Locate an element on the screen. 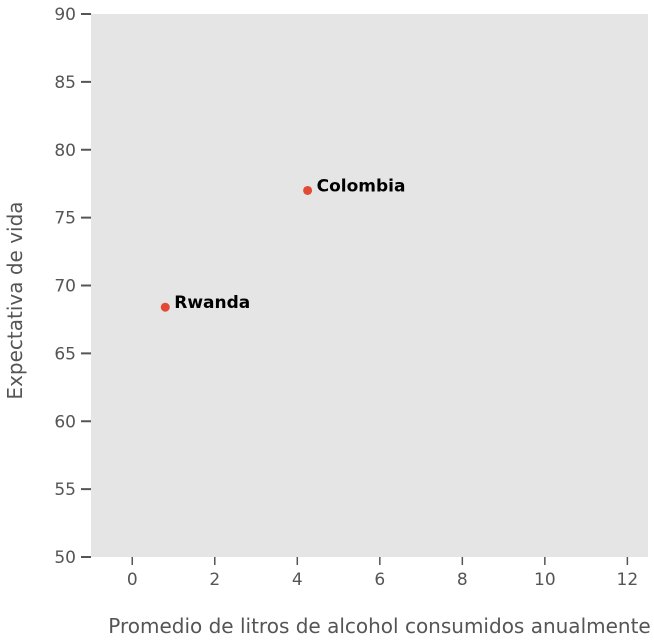 Image resolution: width=654 pixels, height=644 pixels. y-tick-label: 75 is located at coordinates (65, 219).